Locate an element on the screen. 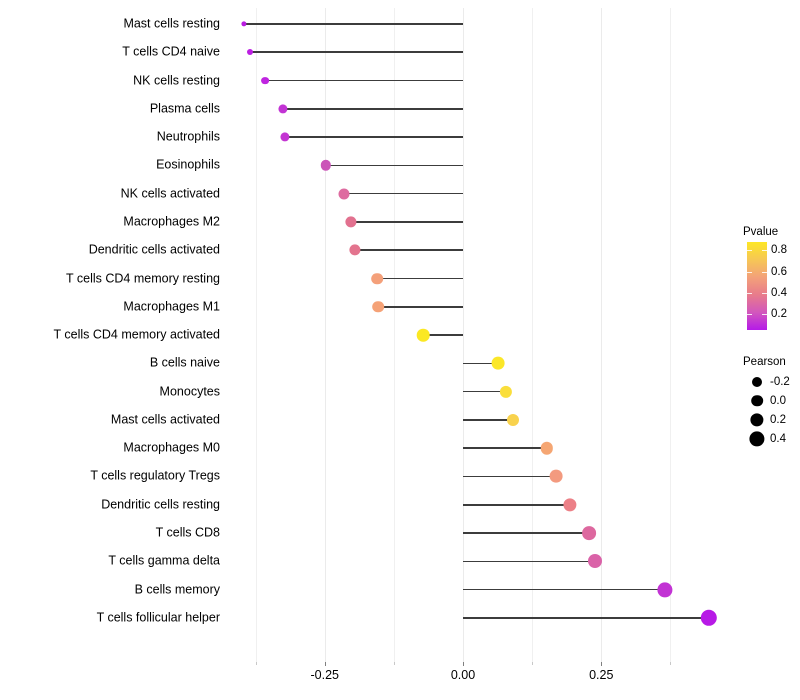  y-axis-tick-label: Plasma cells is located at coordinates (184, 108).